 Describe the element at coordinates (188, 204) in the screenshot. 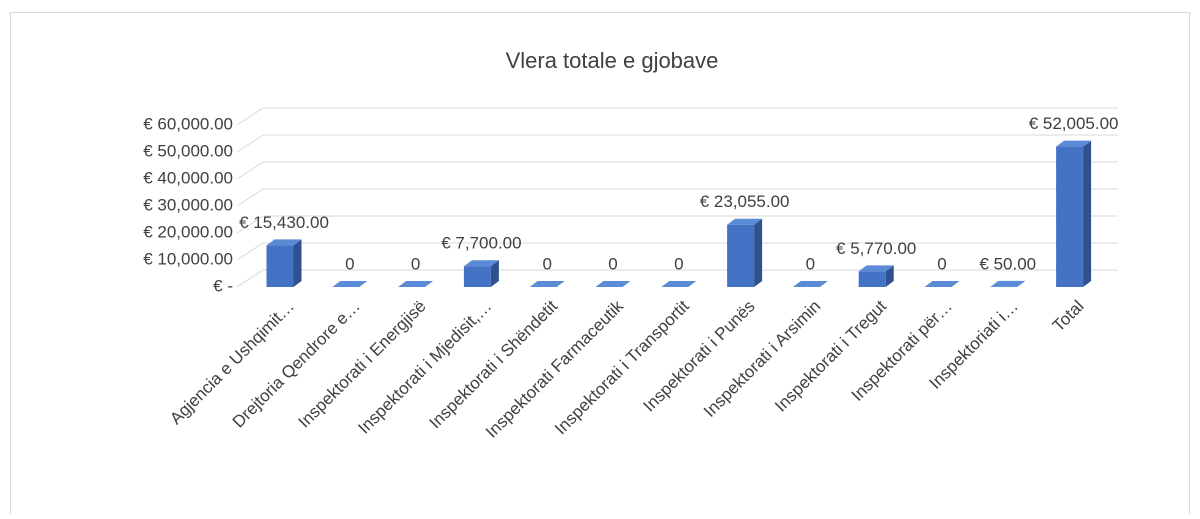

I see `y-tick-label: € 30,000.00` at that location.